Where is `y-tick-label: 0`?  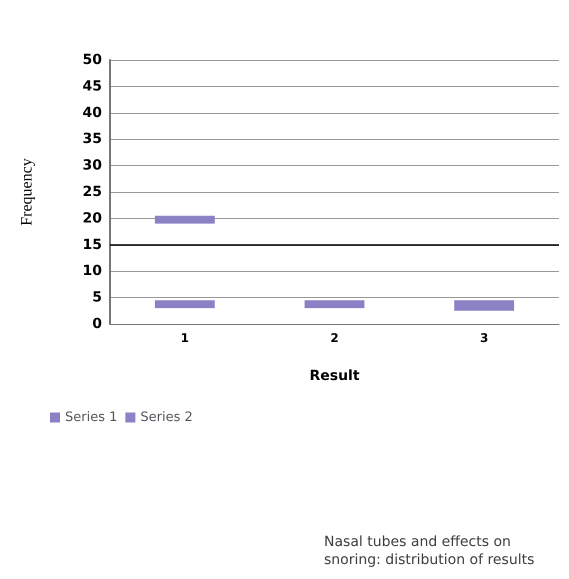 y-tick-label: 0 is located at coordinates (97, 324).